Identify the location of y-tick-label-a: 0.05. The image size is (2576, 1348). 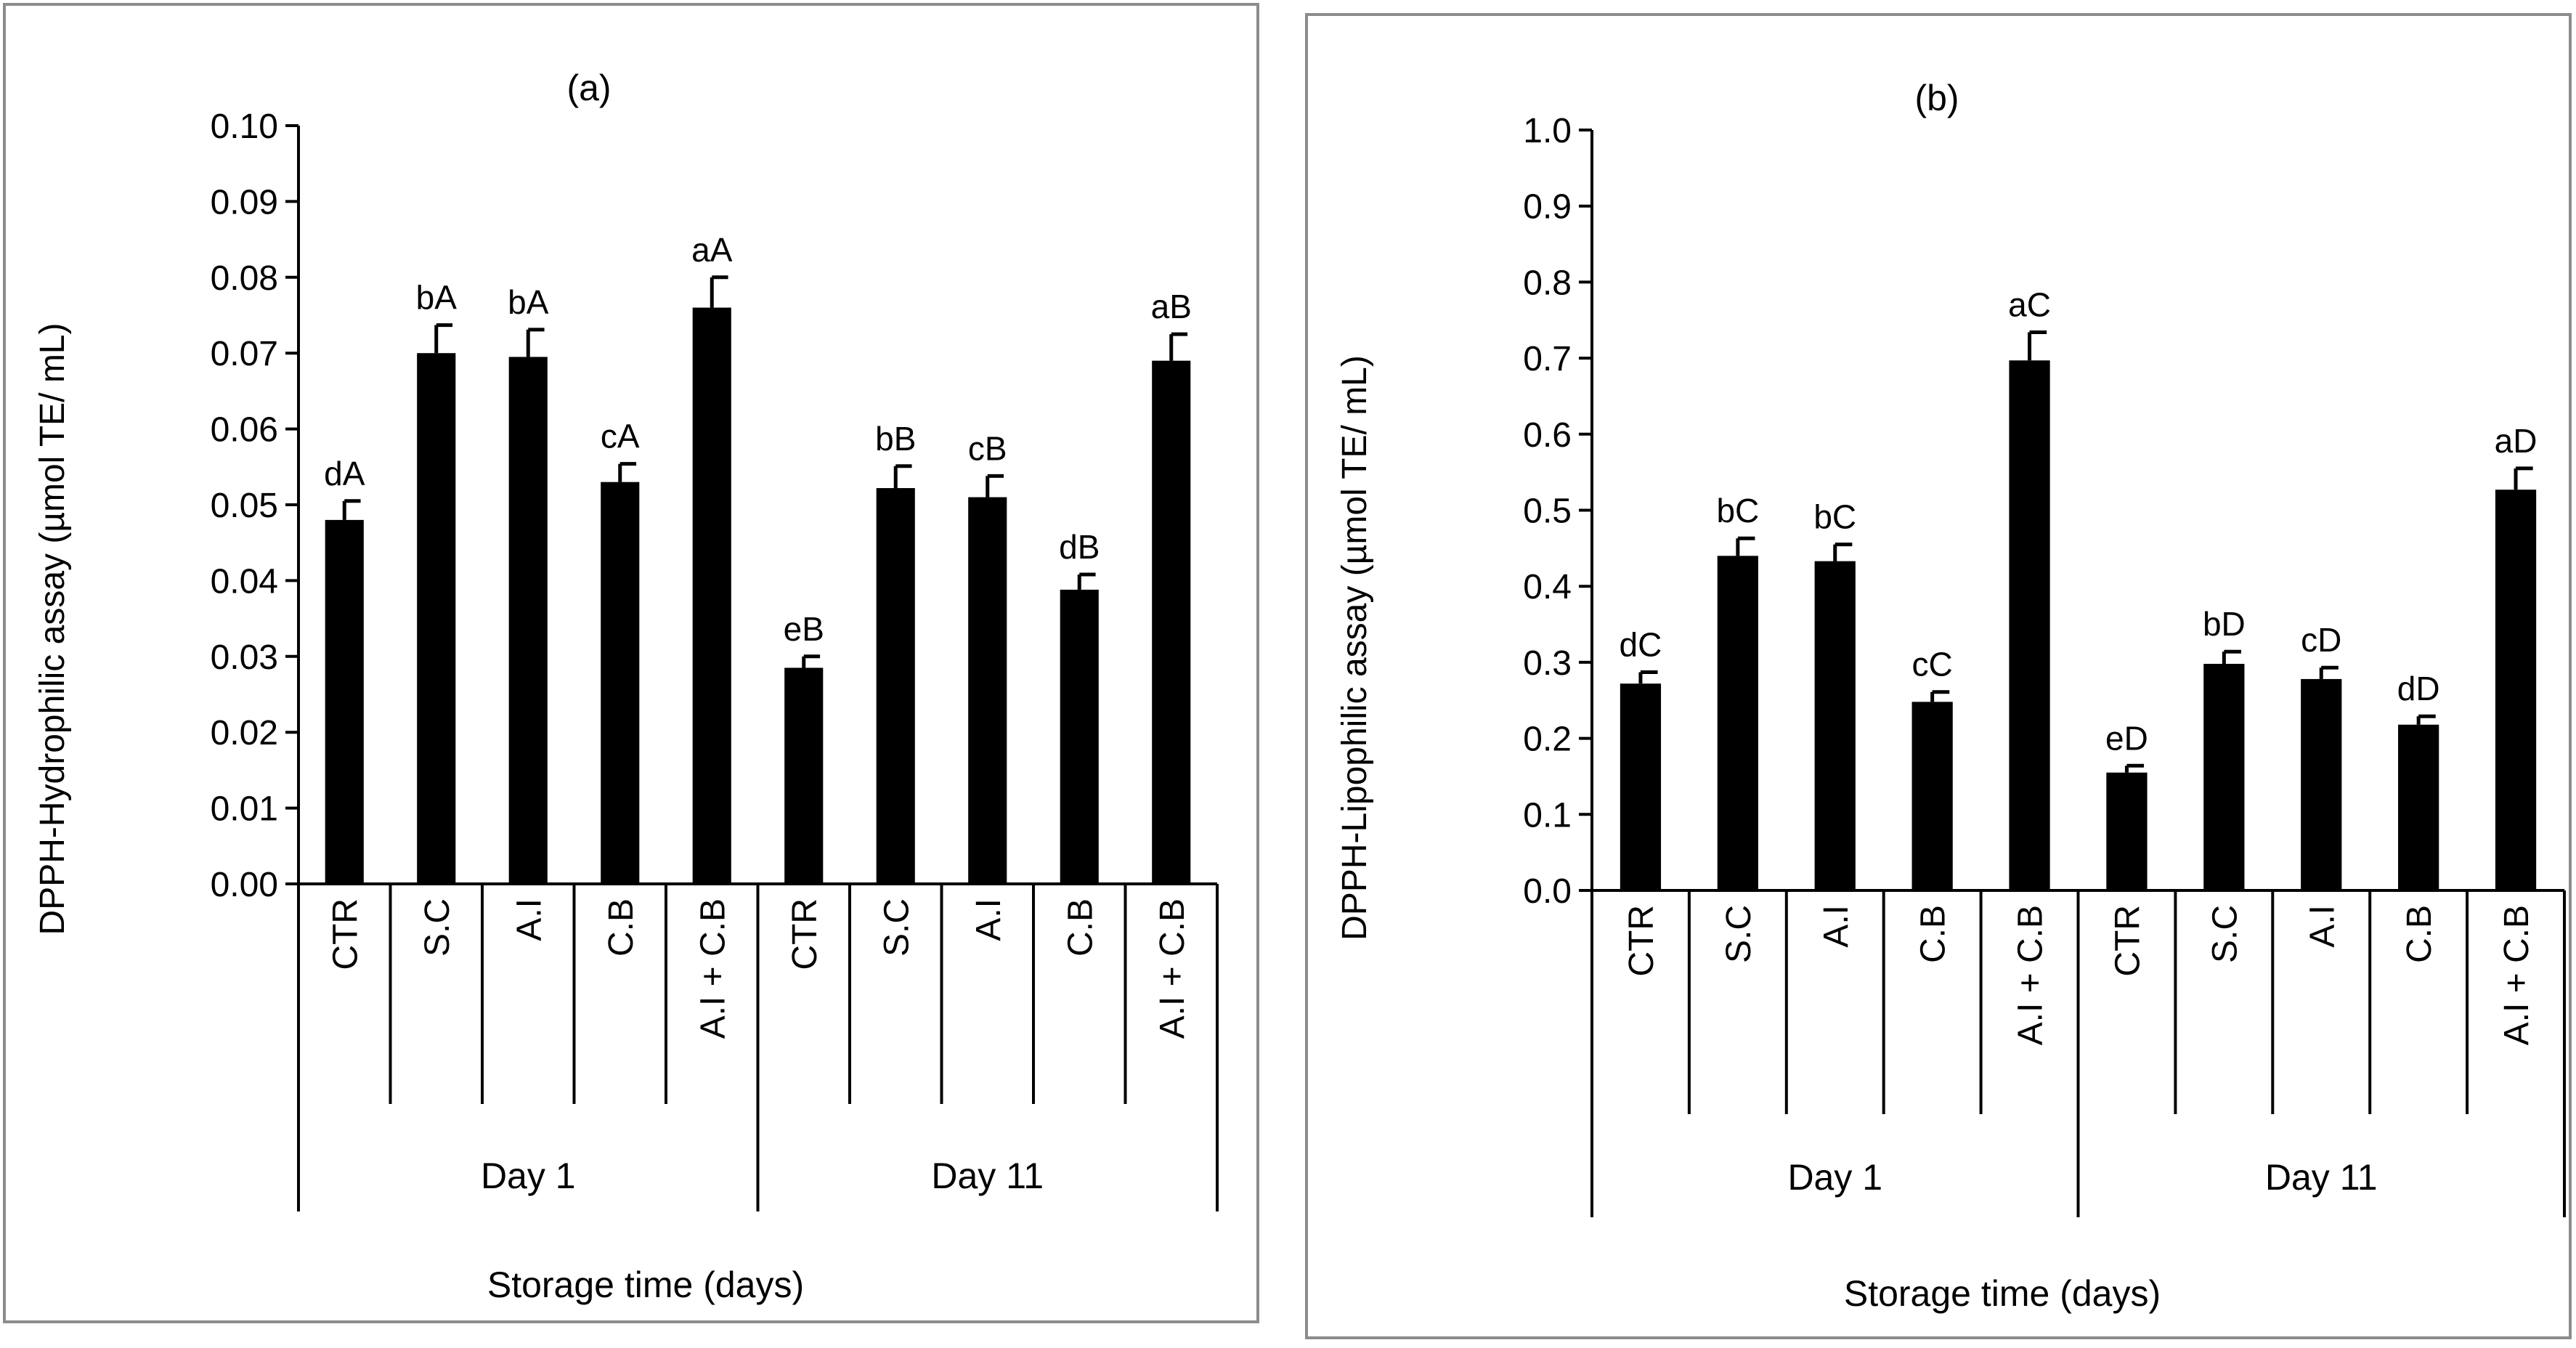
(244, 506).